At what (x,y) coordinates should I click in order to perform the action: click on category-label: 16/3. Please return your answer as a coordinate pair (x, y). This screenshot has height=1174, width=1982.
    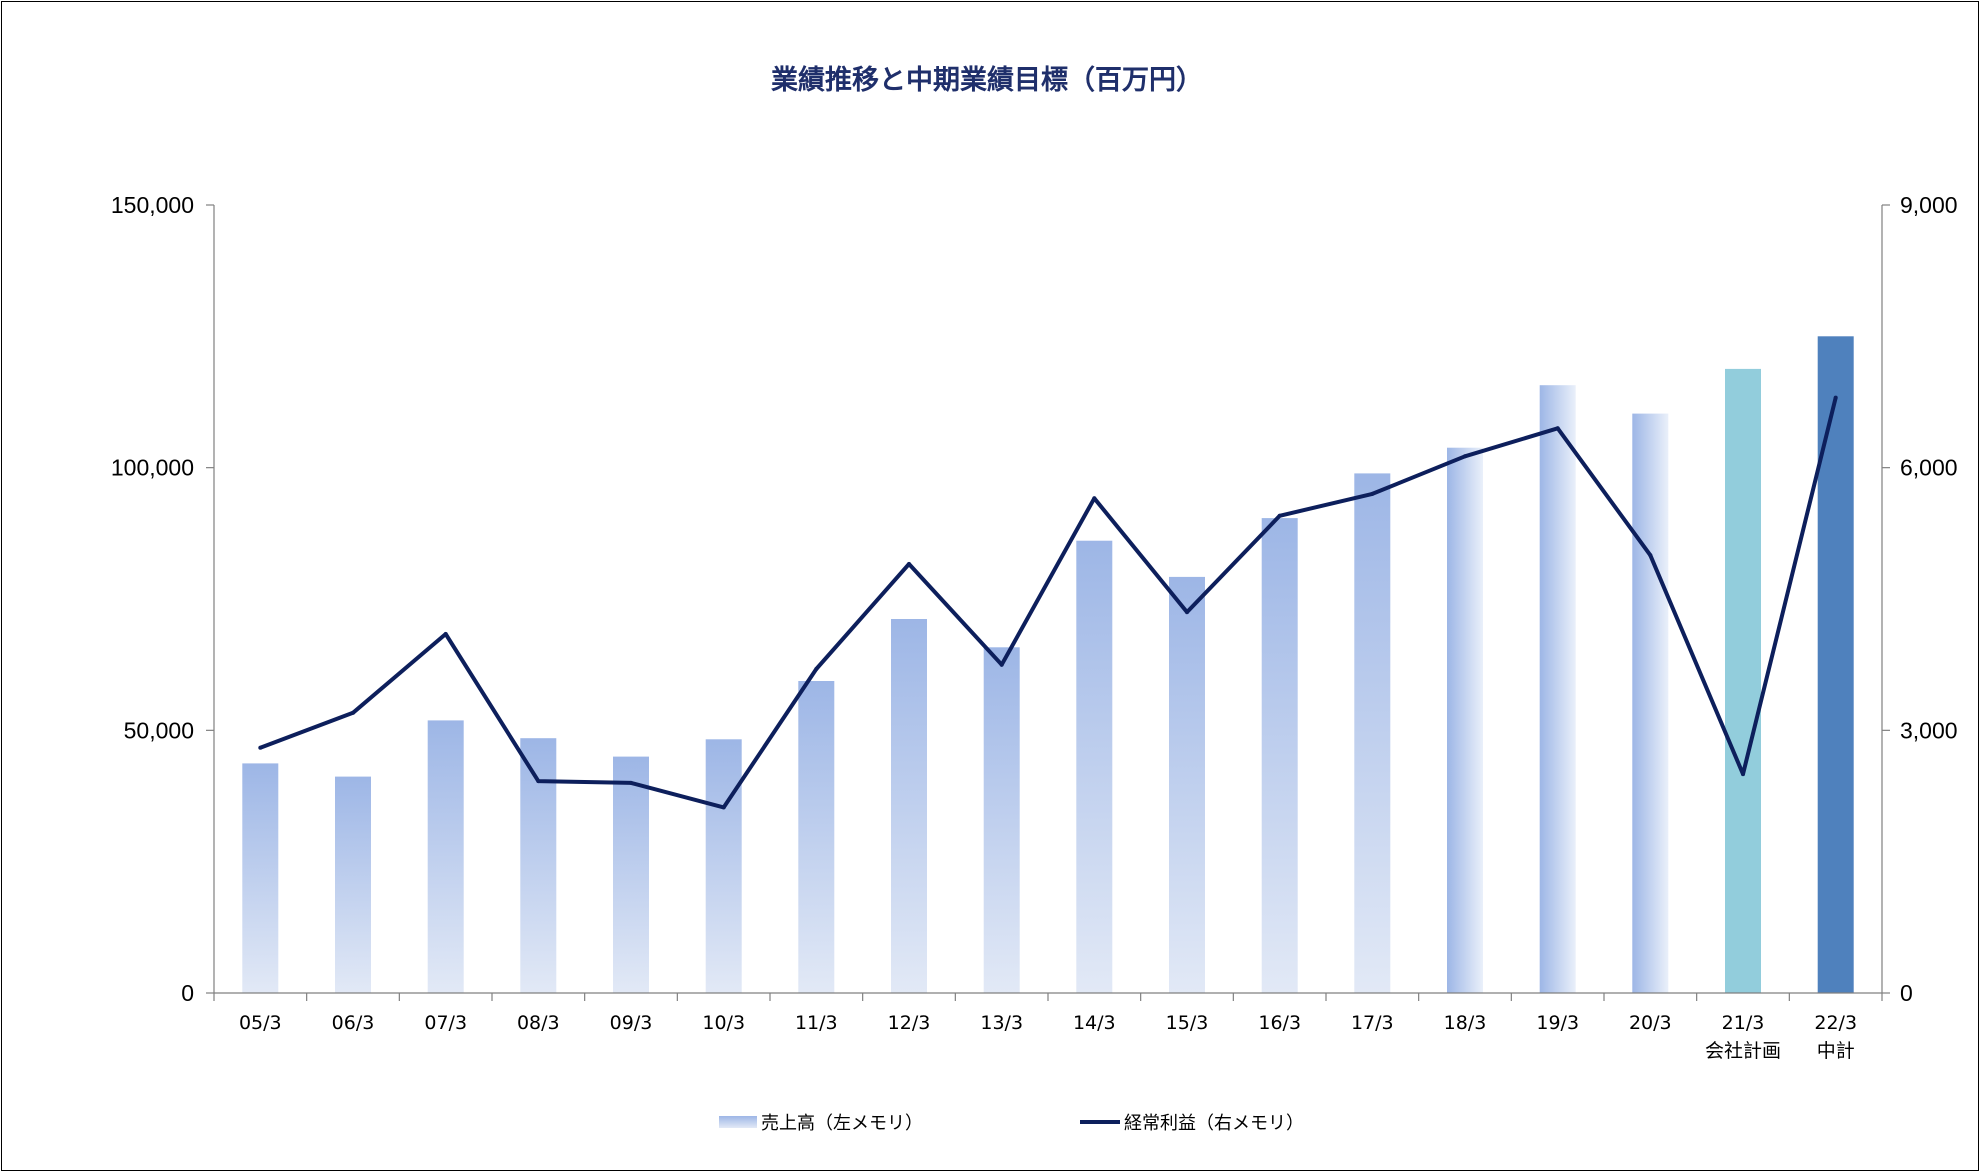
    Looking at the image, I should click on (1279, 1023).